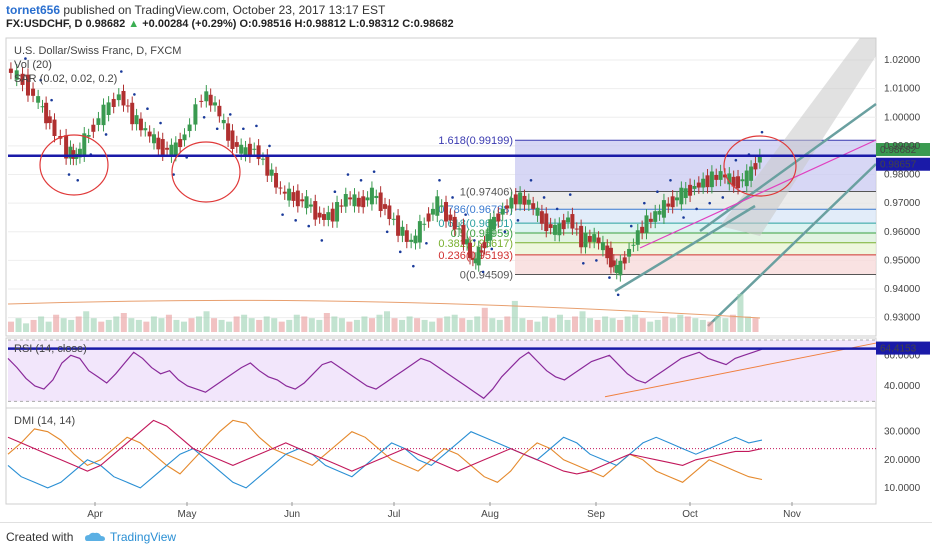  Describe the element at coordinates (798, 137) in the screenshot. I see `channel-band` at that location.